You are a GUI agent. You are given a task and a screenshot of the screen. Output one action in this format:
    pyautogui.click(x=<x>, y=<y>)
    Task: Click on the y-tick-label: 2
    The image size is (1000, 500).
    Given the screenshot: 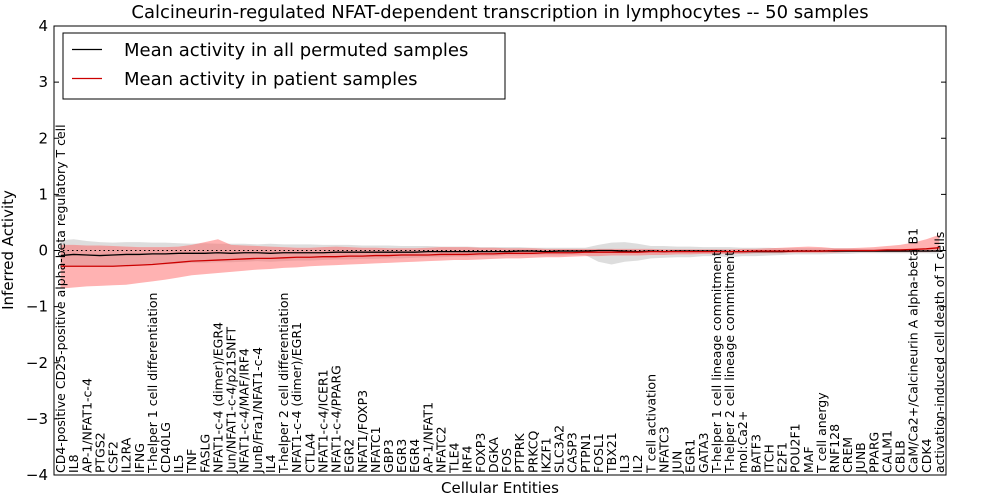 What is the action you would take?
    pyautogui.click(x=43, y=138)
    